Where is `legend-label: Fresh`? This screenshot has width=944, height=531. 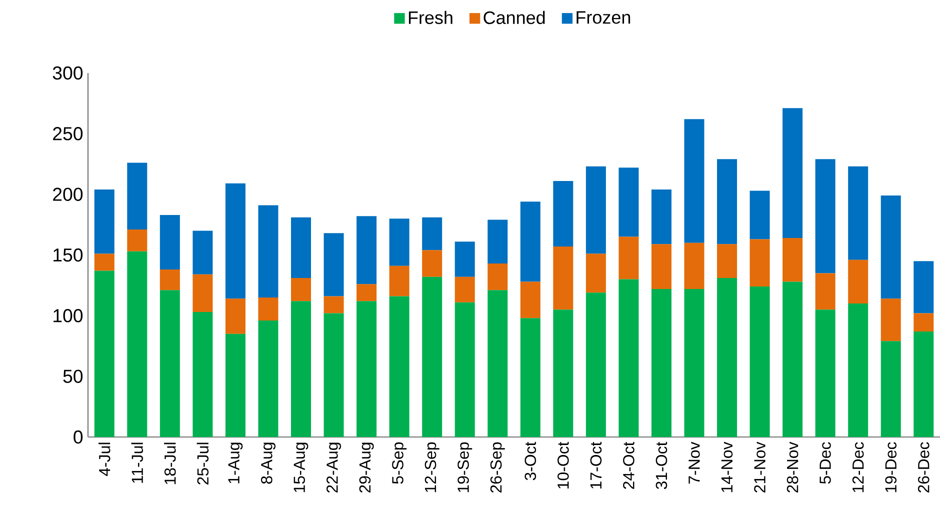
legend-label: Fresh is located at coordinates (430, 17).